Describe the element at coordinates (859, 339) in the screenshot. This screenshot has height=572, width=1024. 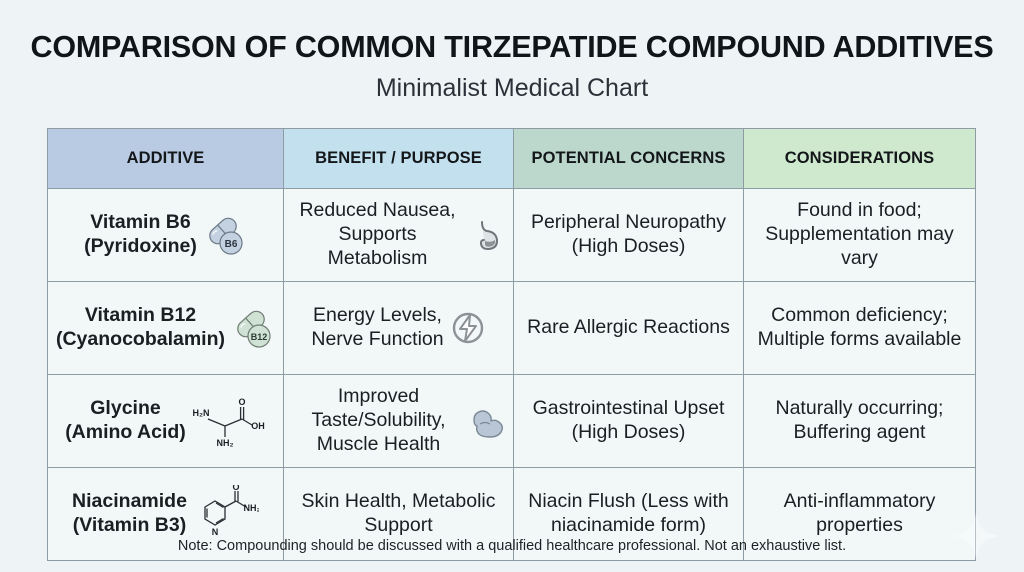
I see `consideration-line-2: Multiple forms available` at that location.